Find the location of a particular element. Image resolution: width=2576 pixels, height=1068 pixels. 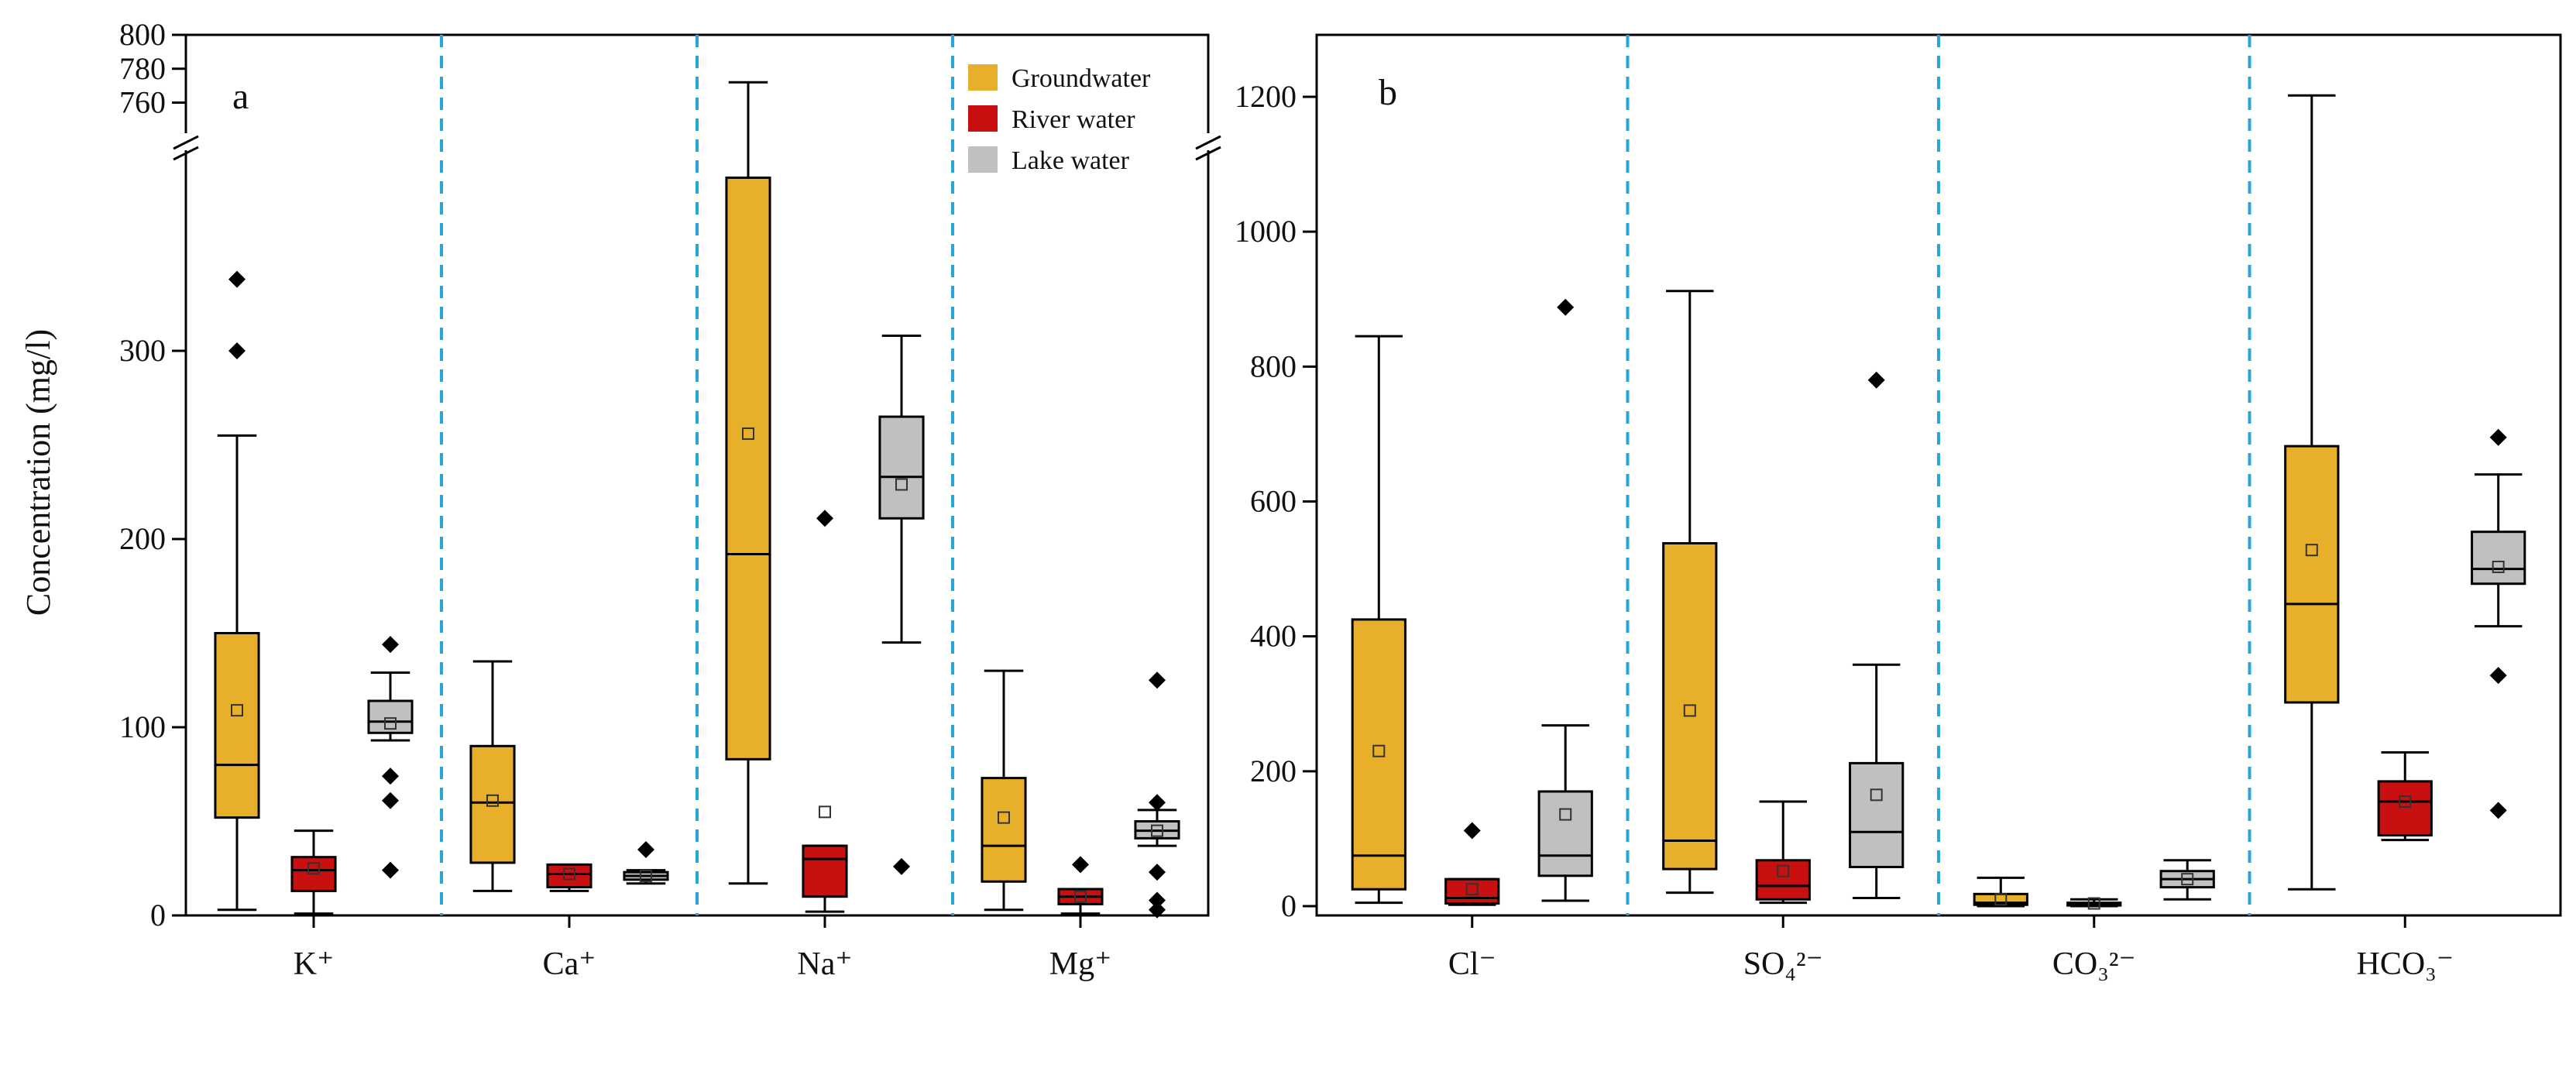

y-tick-label: 300 is located at coordinates (142, 351).